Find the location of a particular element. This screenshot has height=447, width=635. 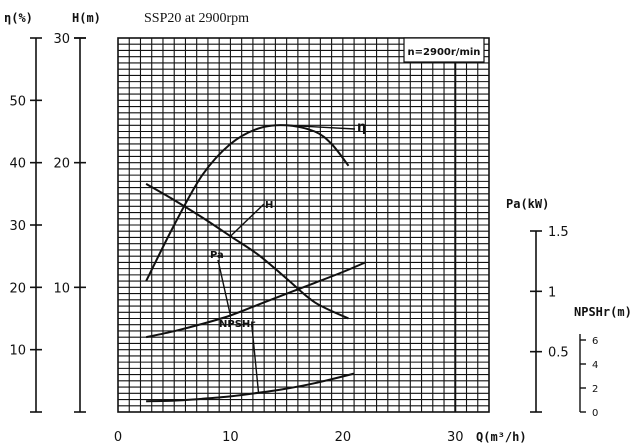

y-tick-label-pa: 1.5 is located at coordinates (558, 232).